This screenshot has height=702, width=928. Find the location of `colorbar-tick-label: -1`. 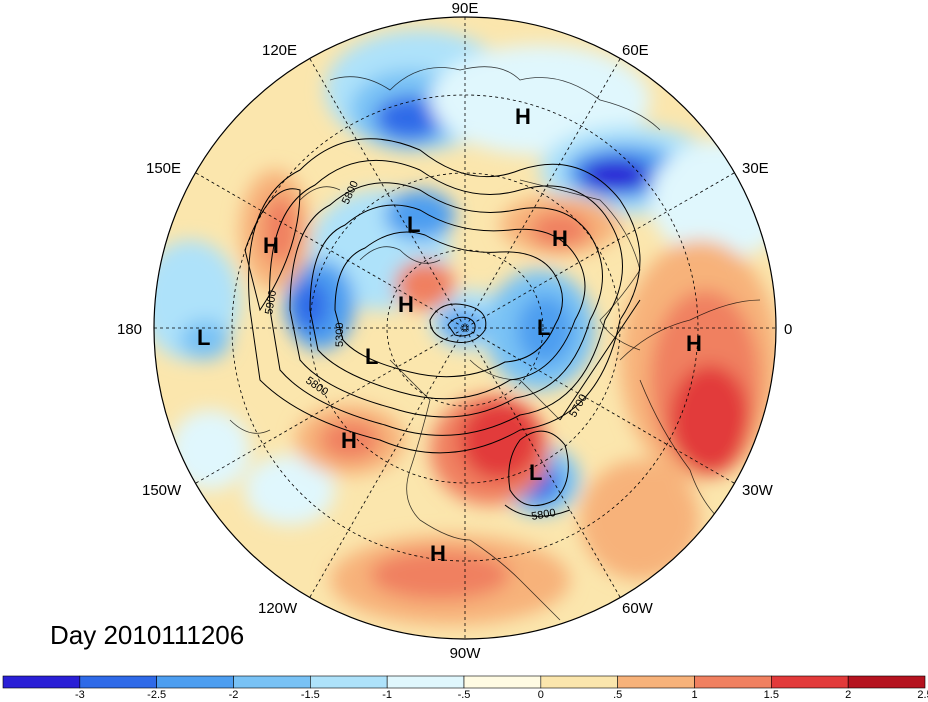

colorbar-tick-label: -1 is located at coordinates (387, 695).